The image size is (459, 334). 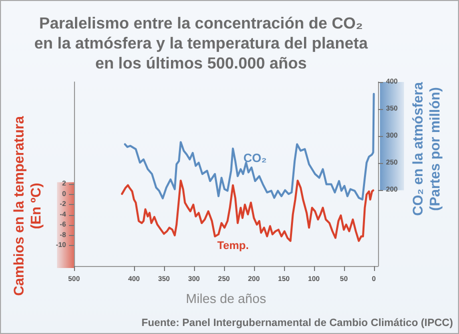 I want to click on series-label: Temp., so click(x=233, y=246).